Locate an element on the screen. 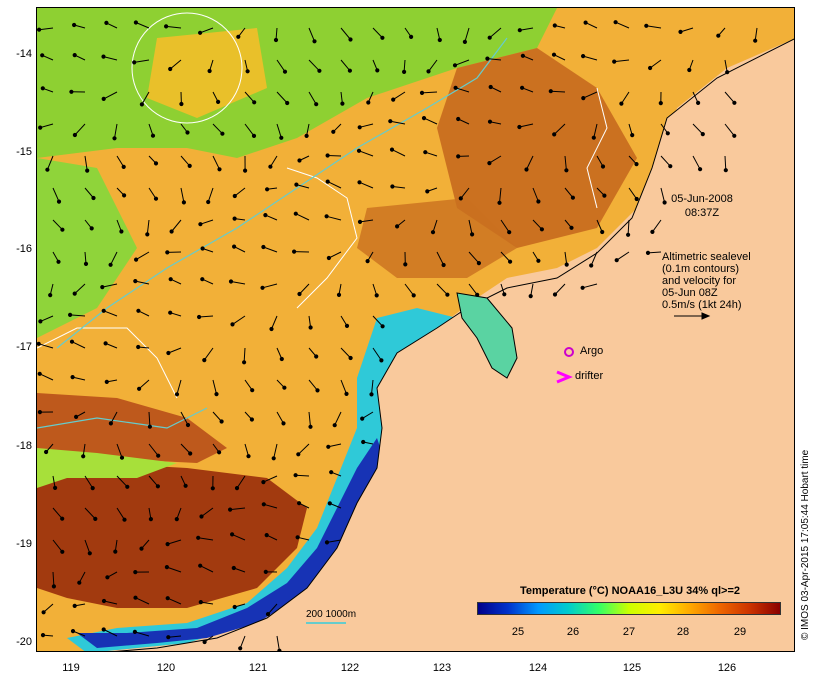 The image size is (820, 680). y-tick-label: -16 is located at coordinates (24, 249).